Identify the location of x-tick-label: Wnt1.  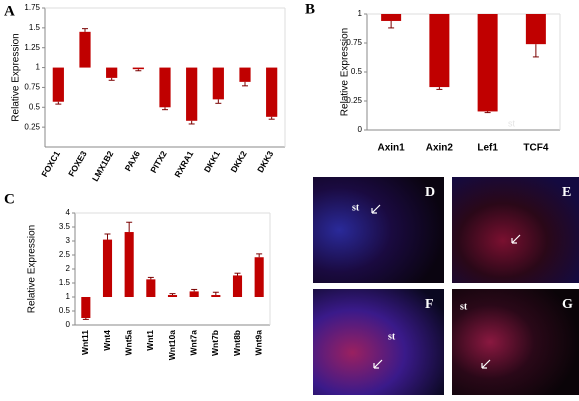
(150, 340).